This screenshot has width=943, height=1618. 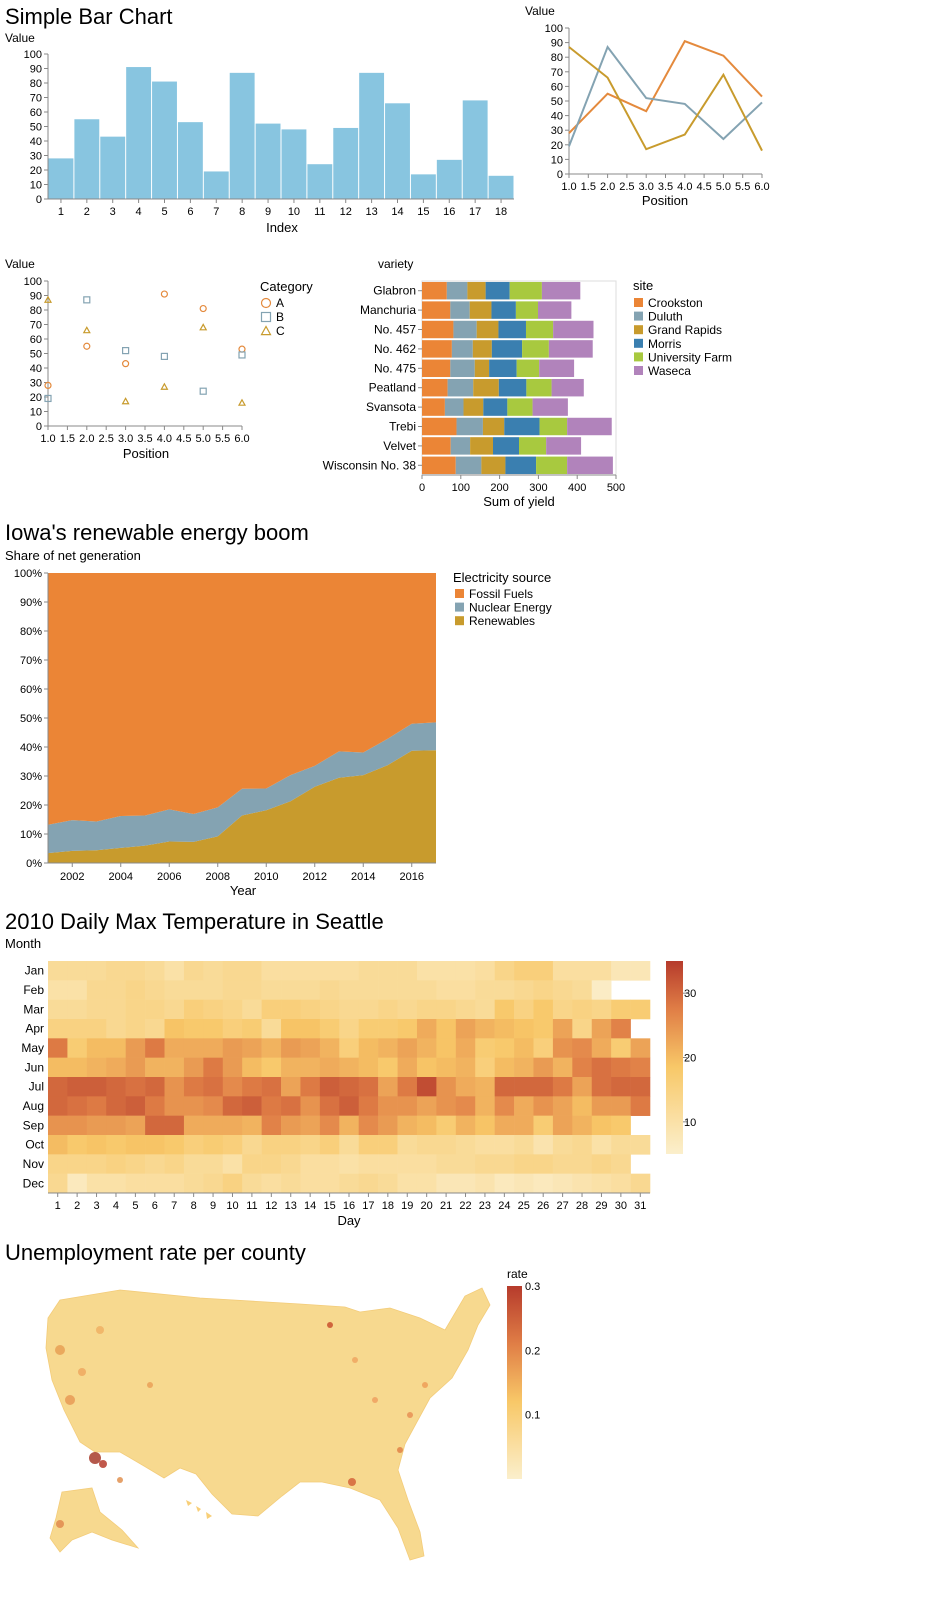 I want to click on heatmap-day-label: 27, so click(x=562, y=1206).